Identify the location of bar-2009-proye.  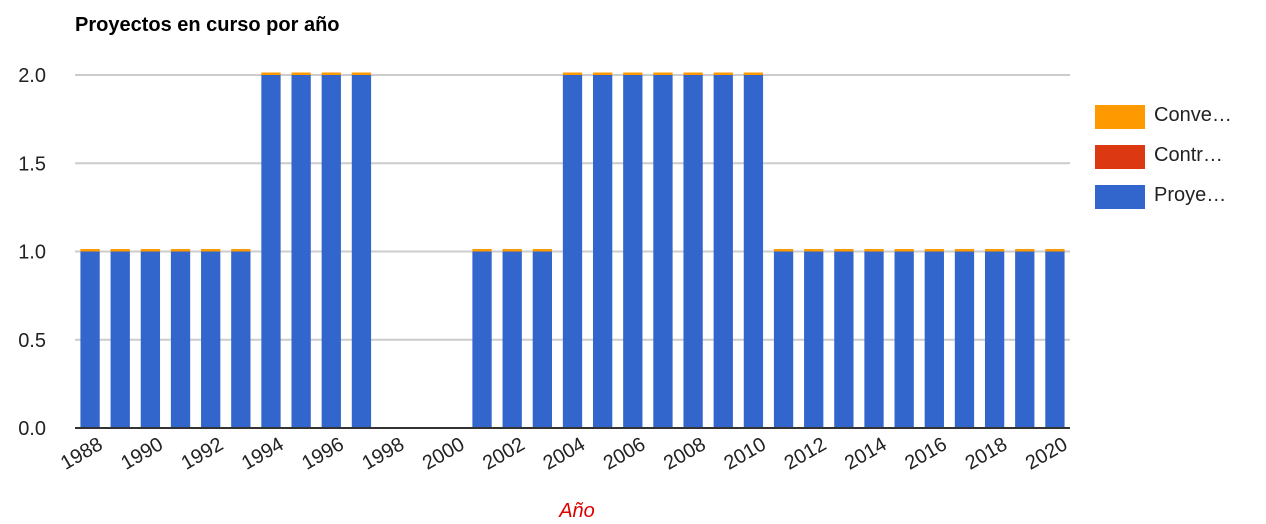
(723, 251).